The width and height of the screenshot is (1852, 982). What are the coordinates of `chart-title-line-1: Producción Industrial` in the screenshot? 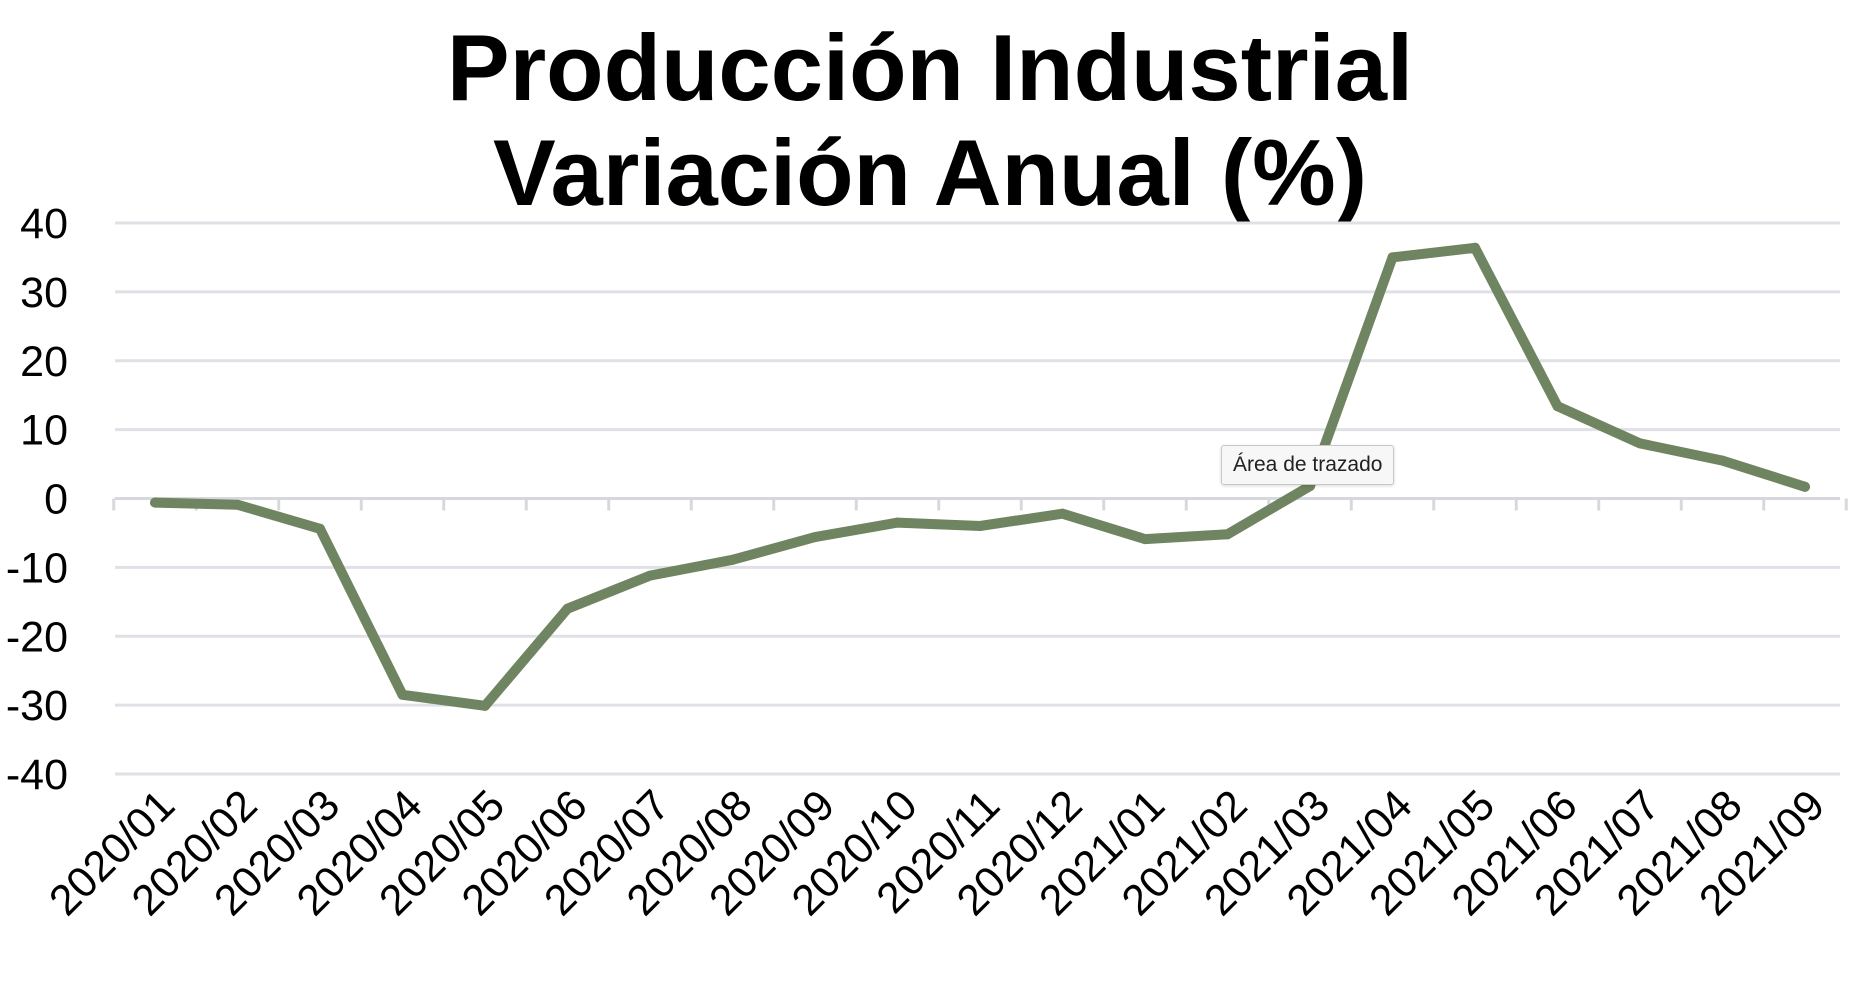 It's located at (930, 67).